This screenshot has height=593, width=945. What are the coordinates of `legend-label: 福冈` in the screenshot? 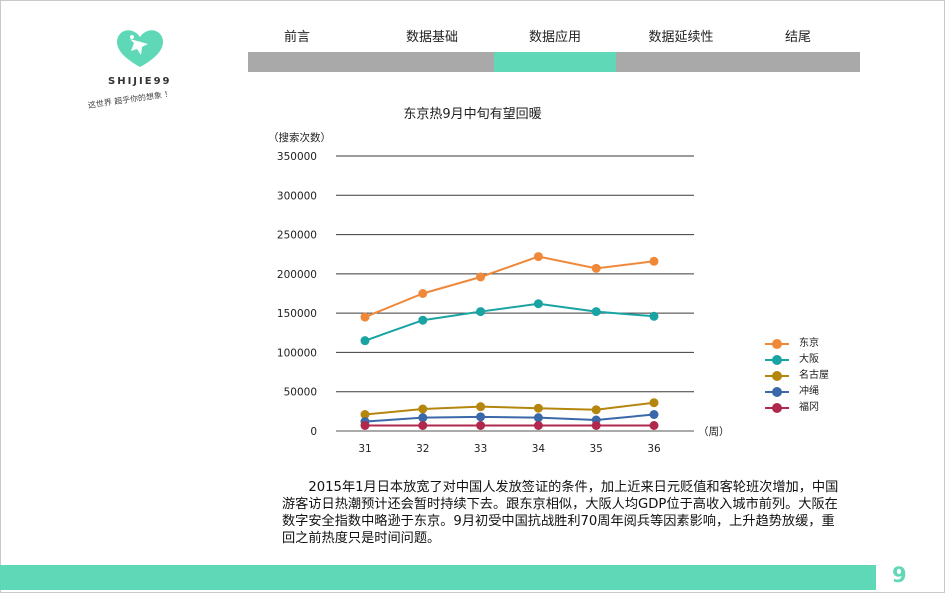 It's located at (809, 407).